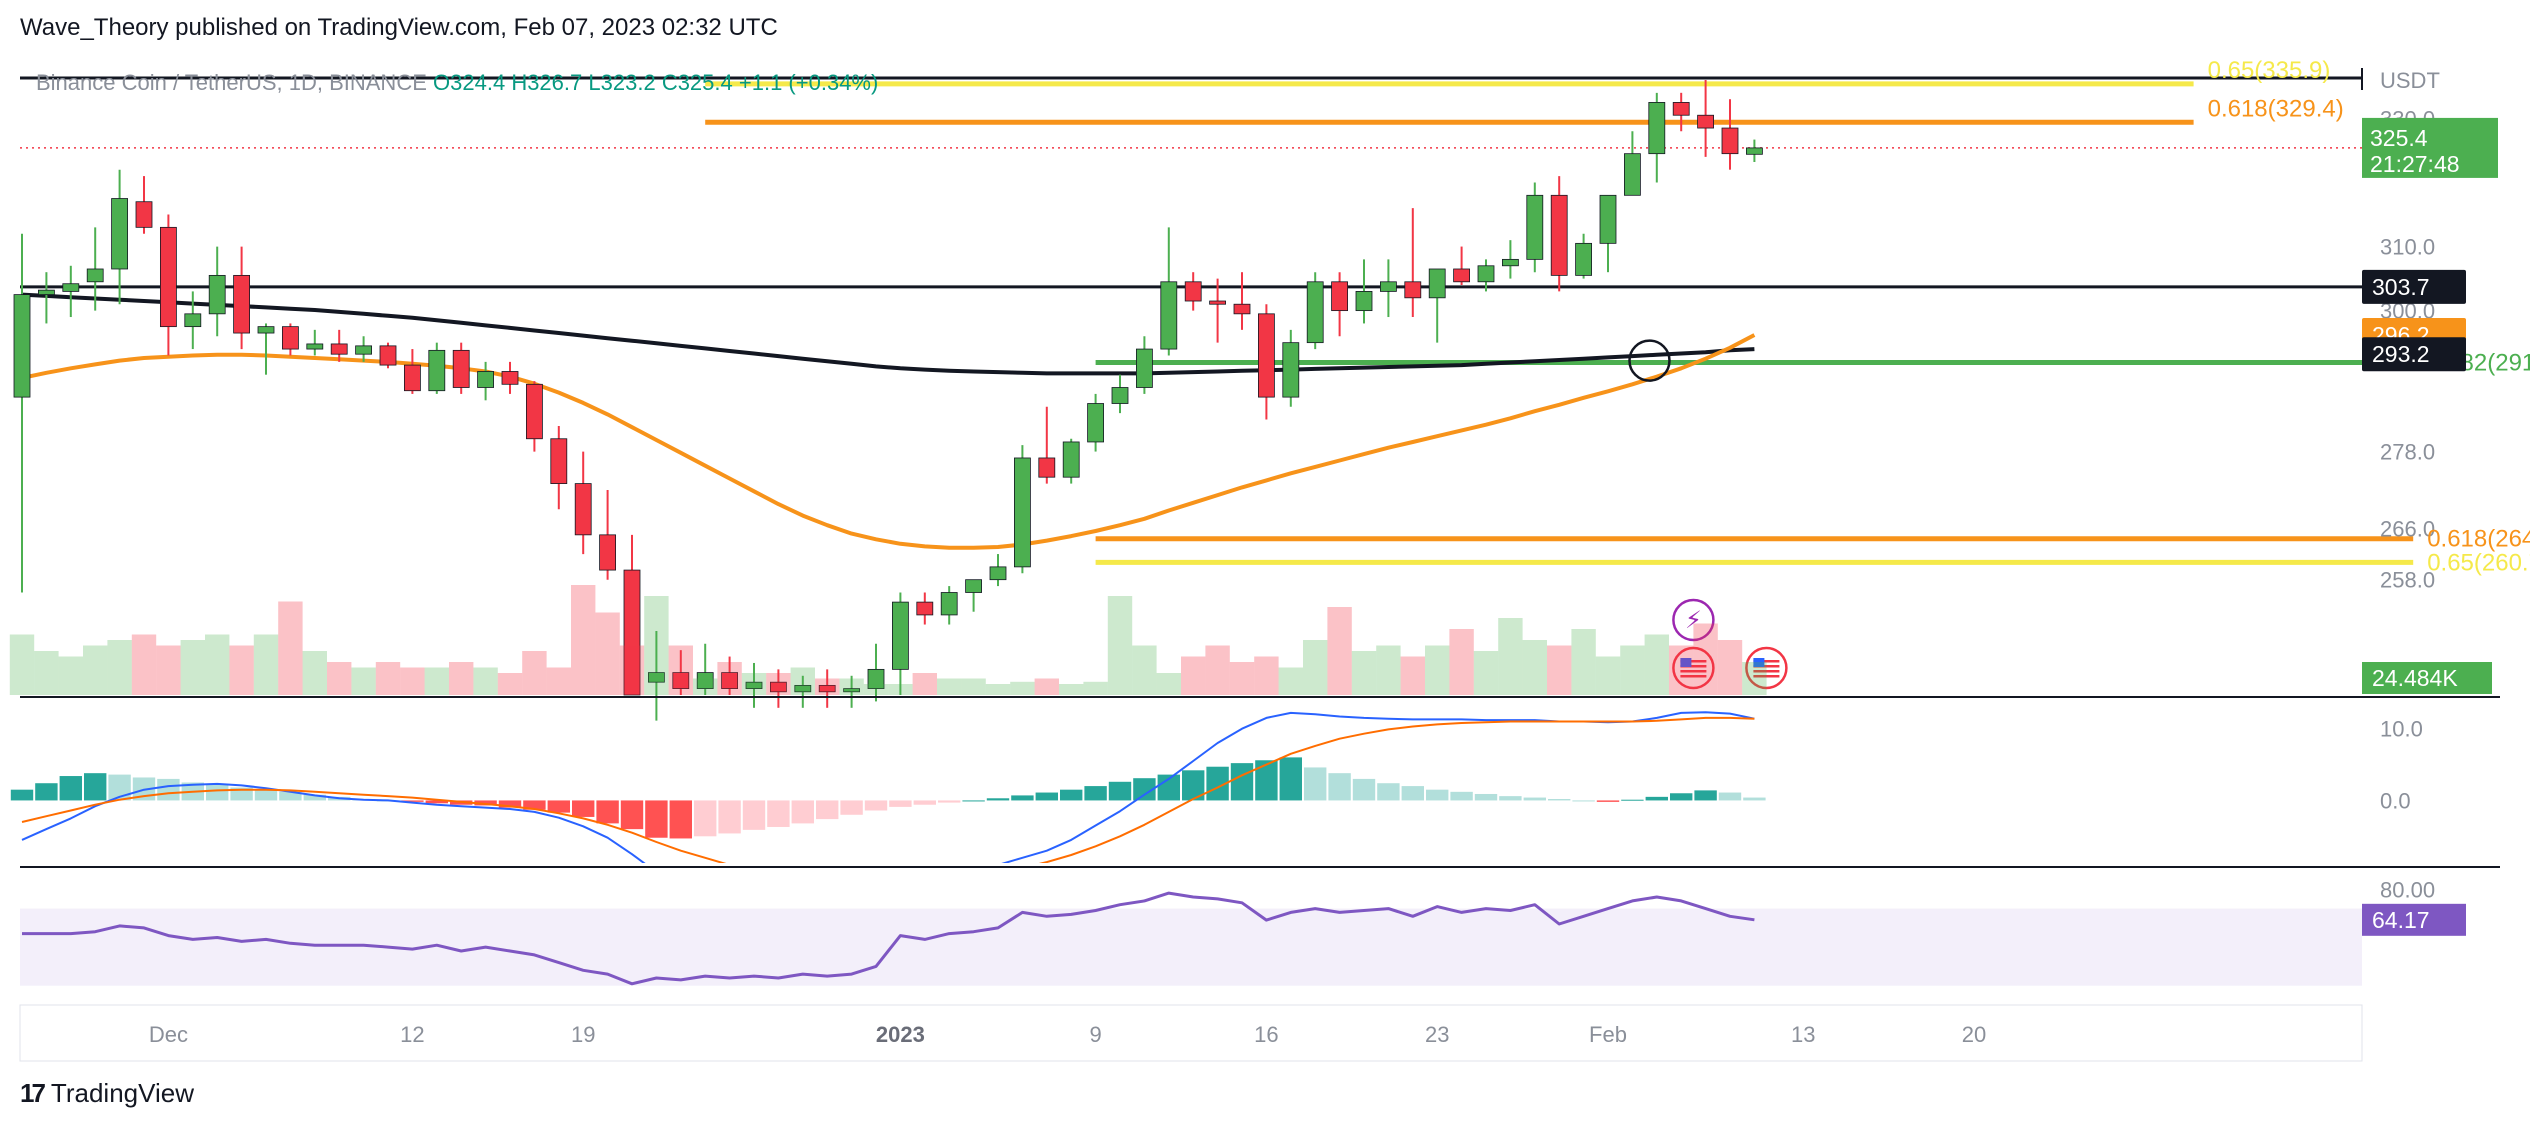  What do you see at coordinates (1191, 938) in the screenshot?
I see `rsi-pane` at bounding box center [1191, 938].